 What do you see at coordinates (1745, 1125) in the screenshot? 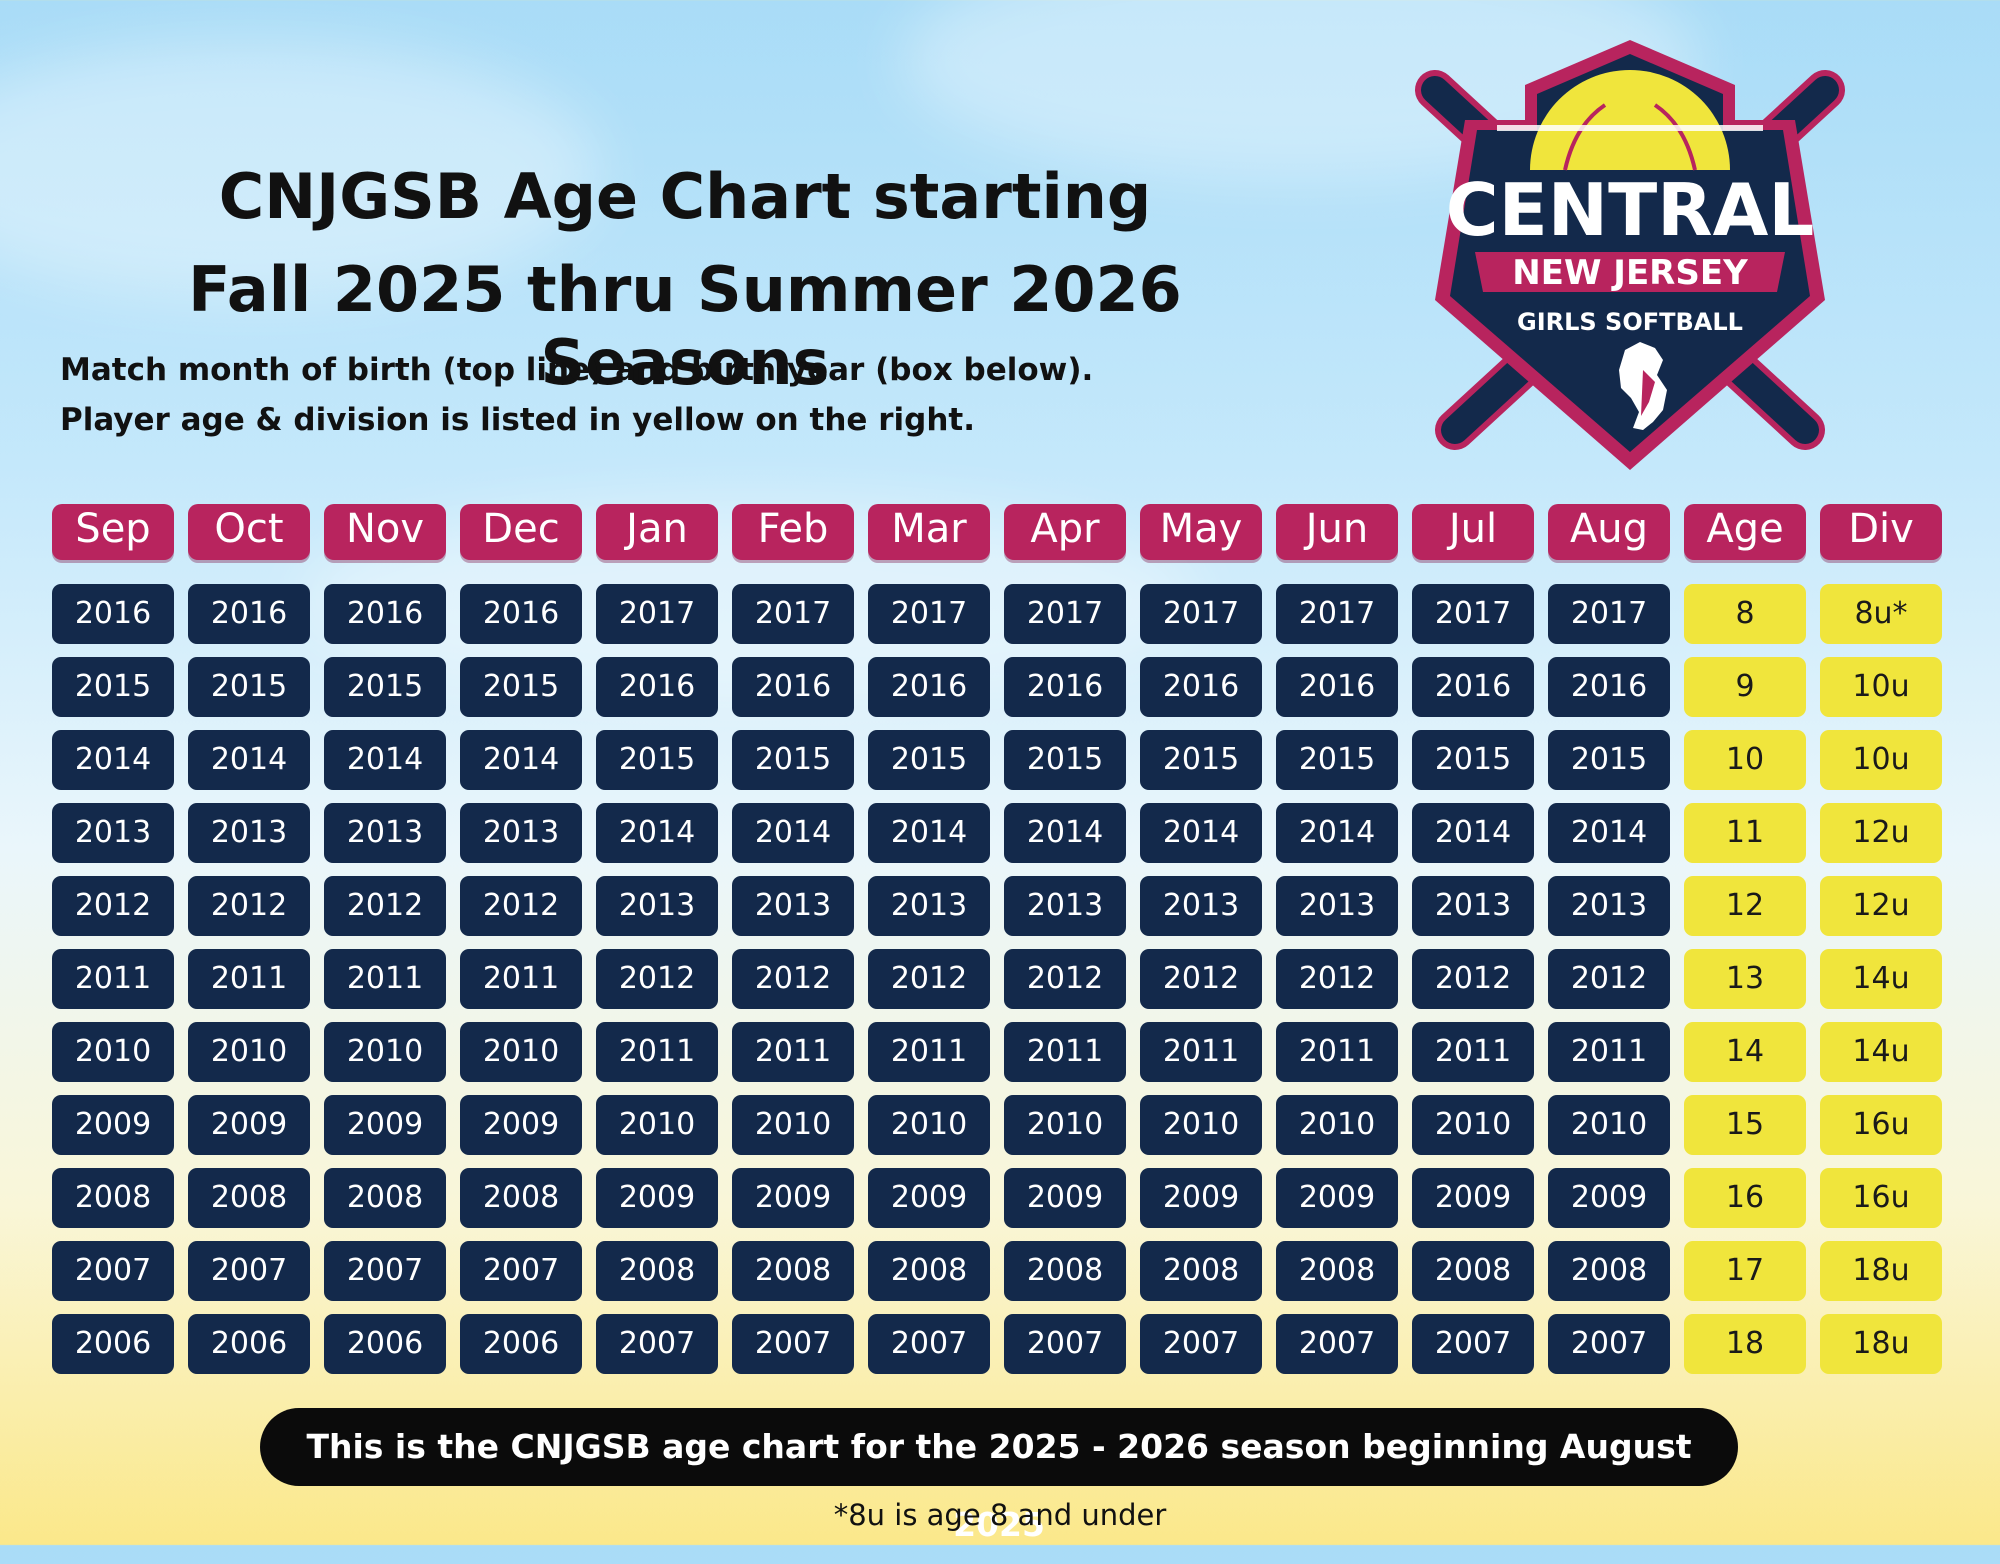
I see `age-cell: 15` at bounding box center [1745, 1125].